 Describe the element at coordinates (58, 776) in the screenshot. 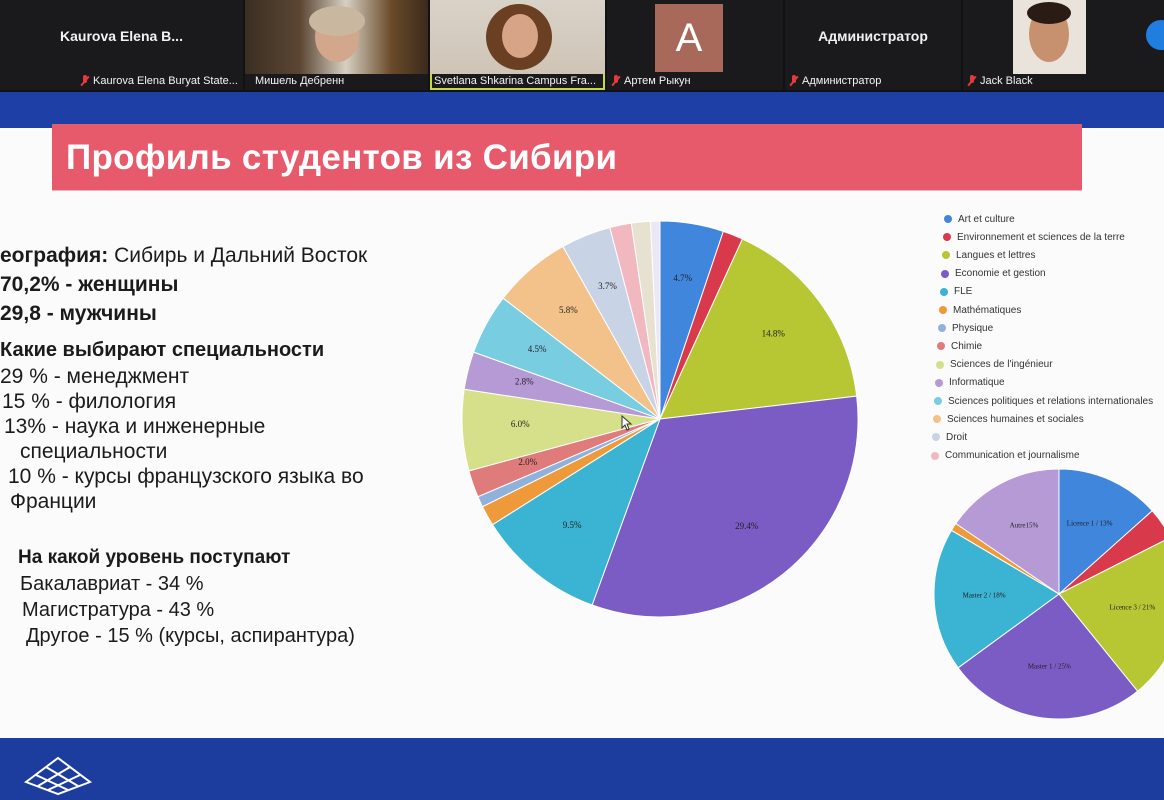

I see `logo-icon` at that location.